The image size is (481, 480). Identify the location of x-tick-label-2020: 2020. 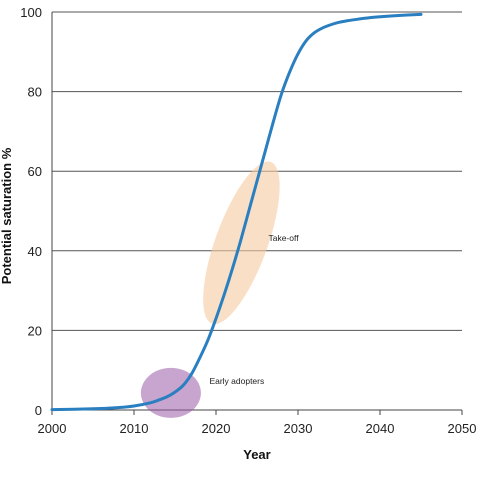
(216, 428).